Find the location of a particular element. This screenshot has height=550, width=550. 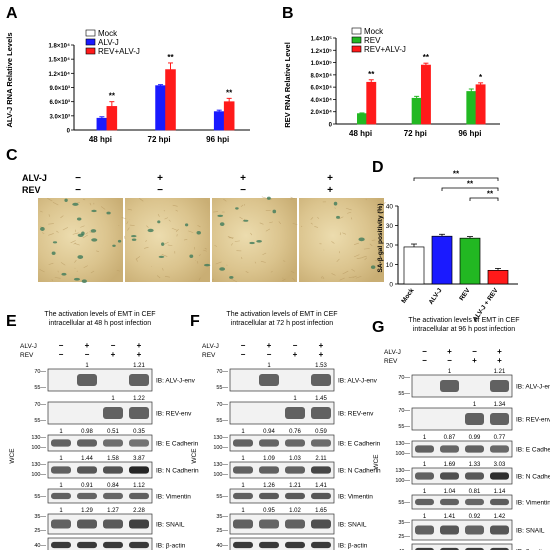

blot-title-line1: The activation levels of EMT in CEF is located at coordinates (281, 314).